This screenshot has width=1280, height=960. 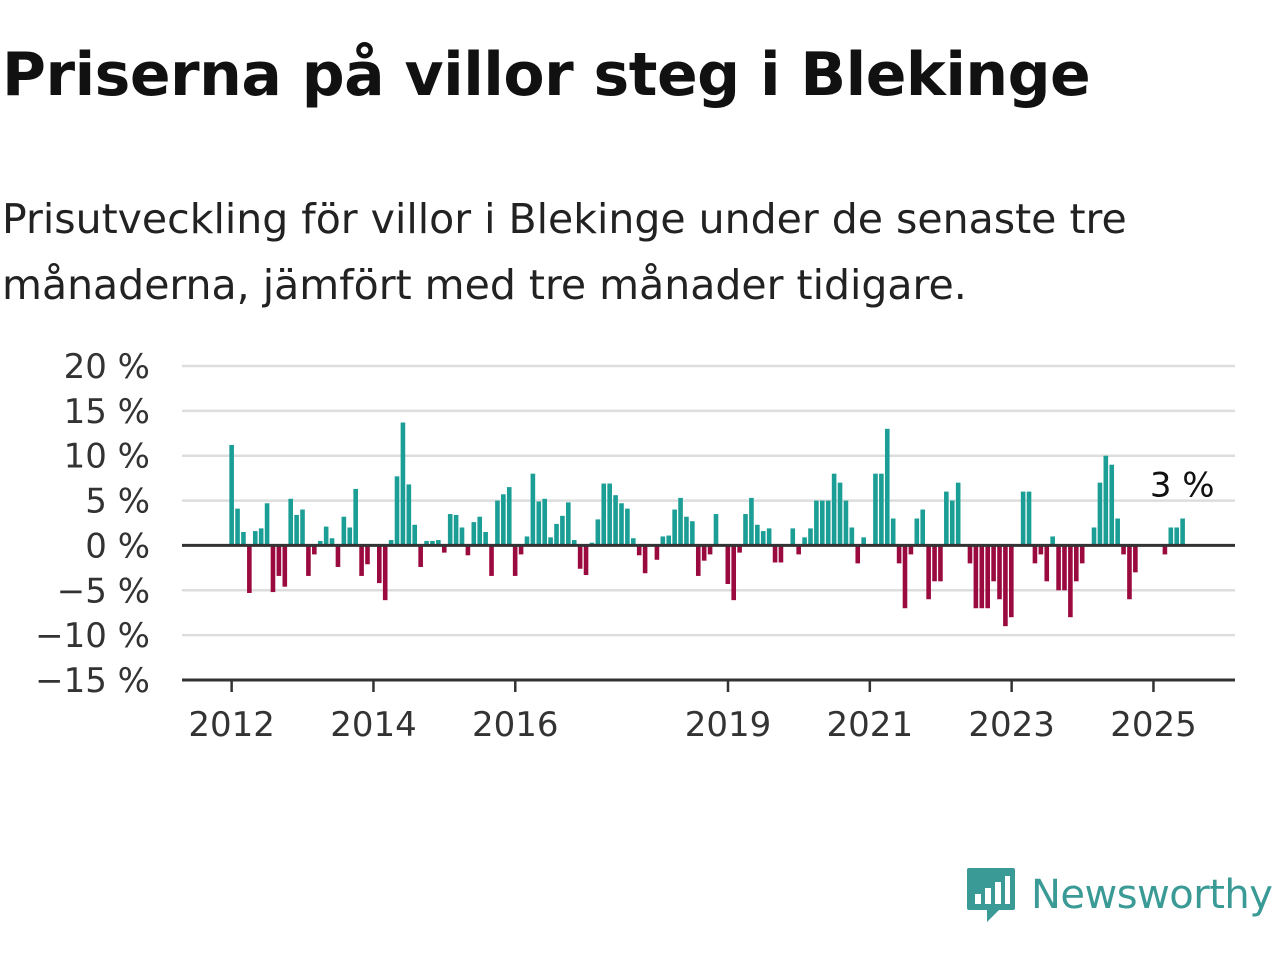 What do you see at coordinates (107, 367) in the screenshot?
I see `y-tick-label: 20 %` at bounding box center [107, 367].